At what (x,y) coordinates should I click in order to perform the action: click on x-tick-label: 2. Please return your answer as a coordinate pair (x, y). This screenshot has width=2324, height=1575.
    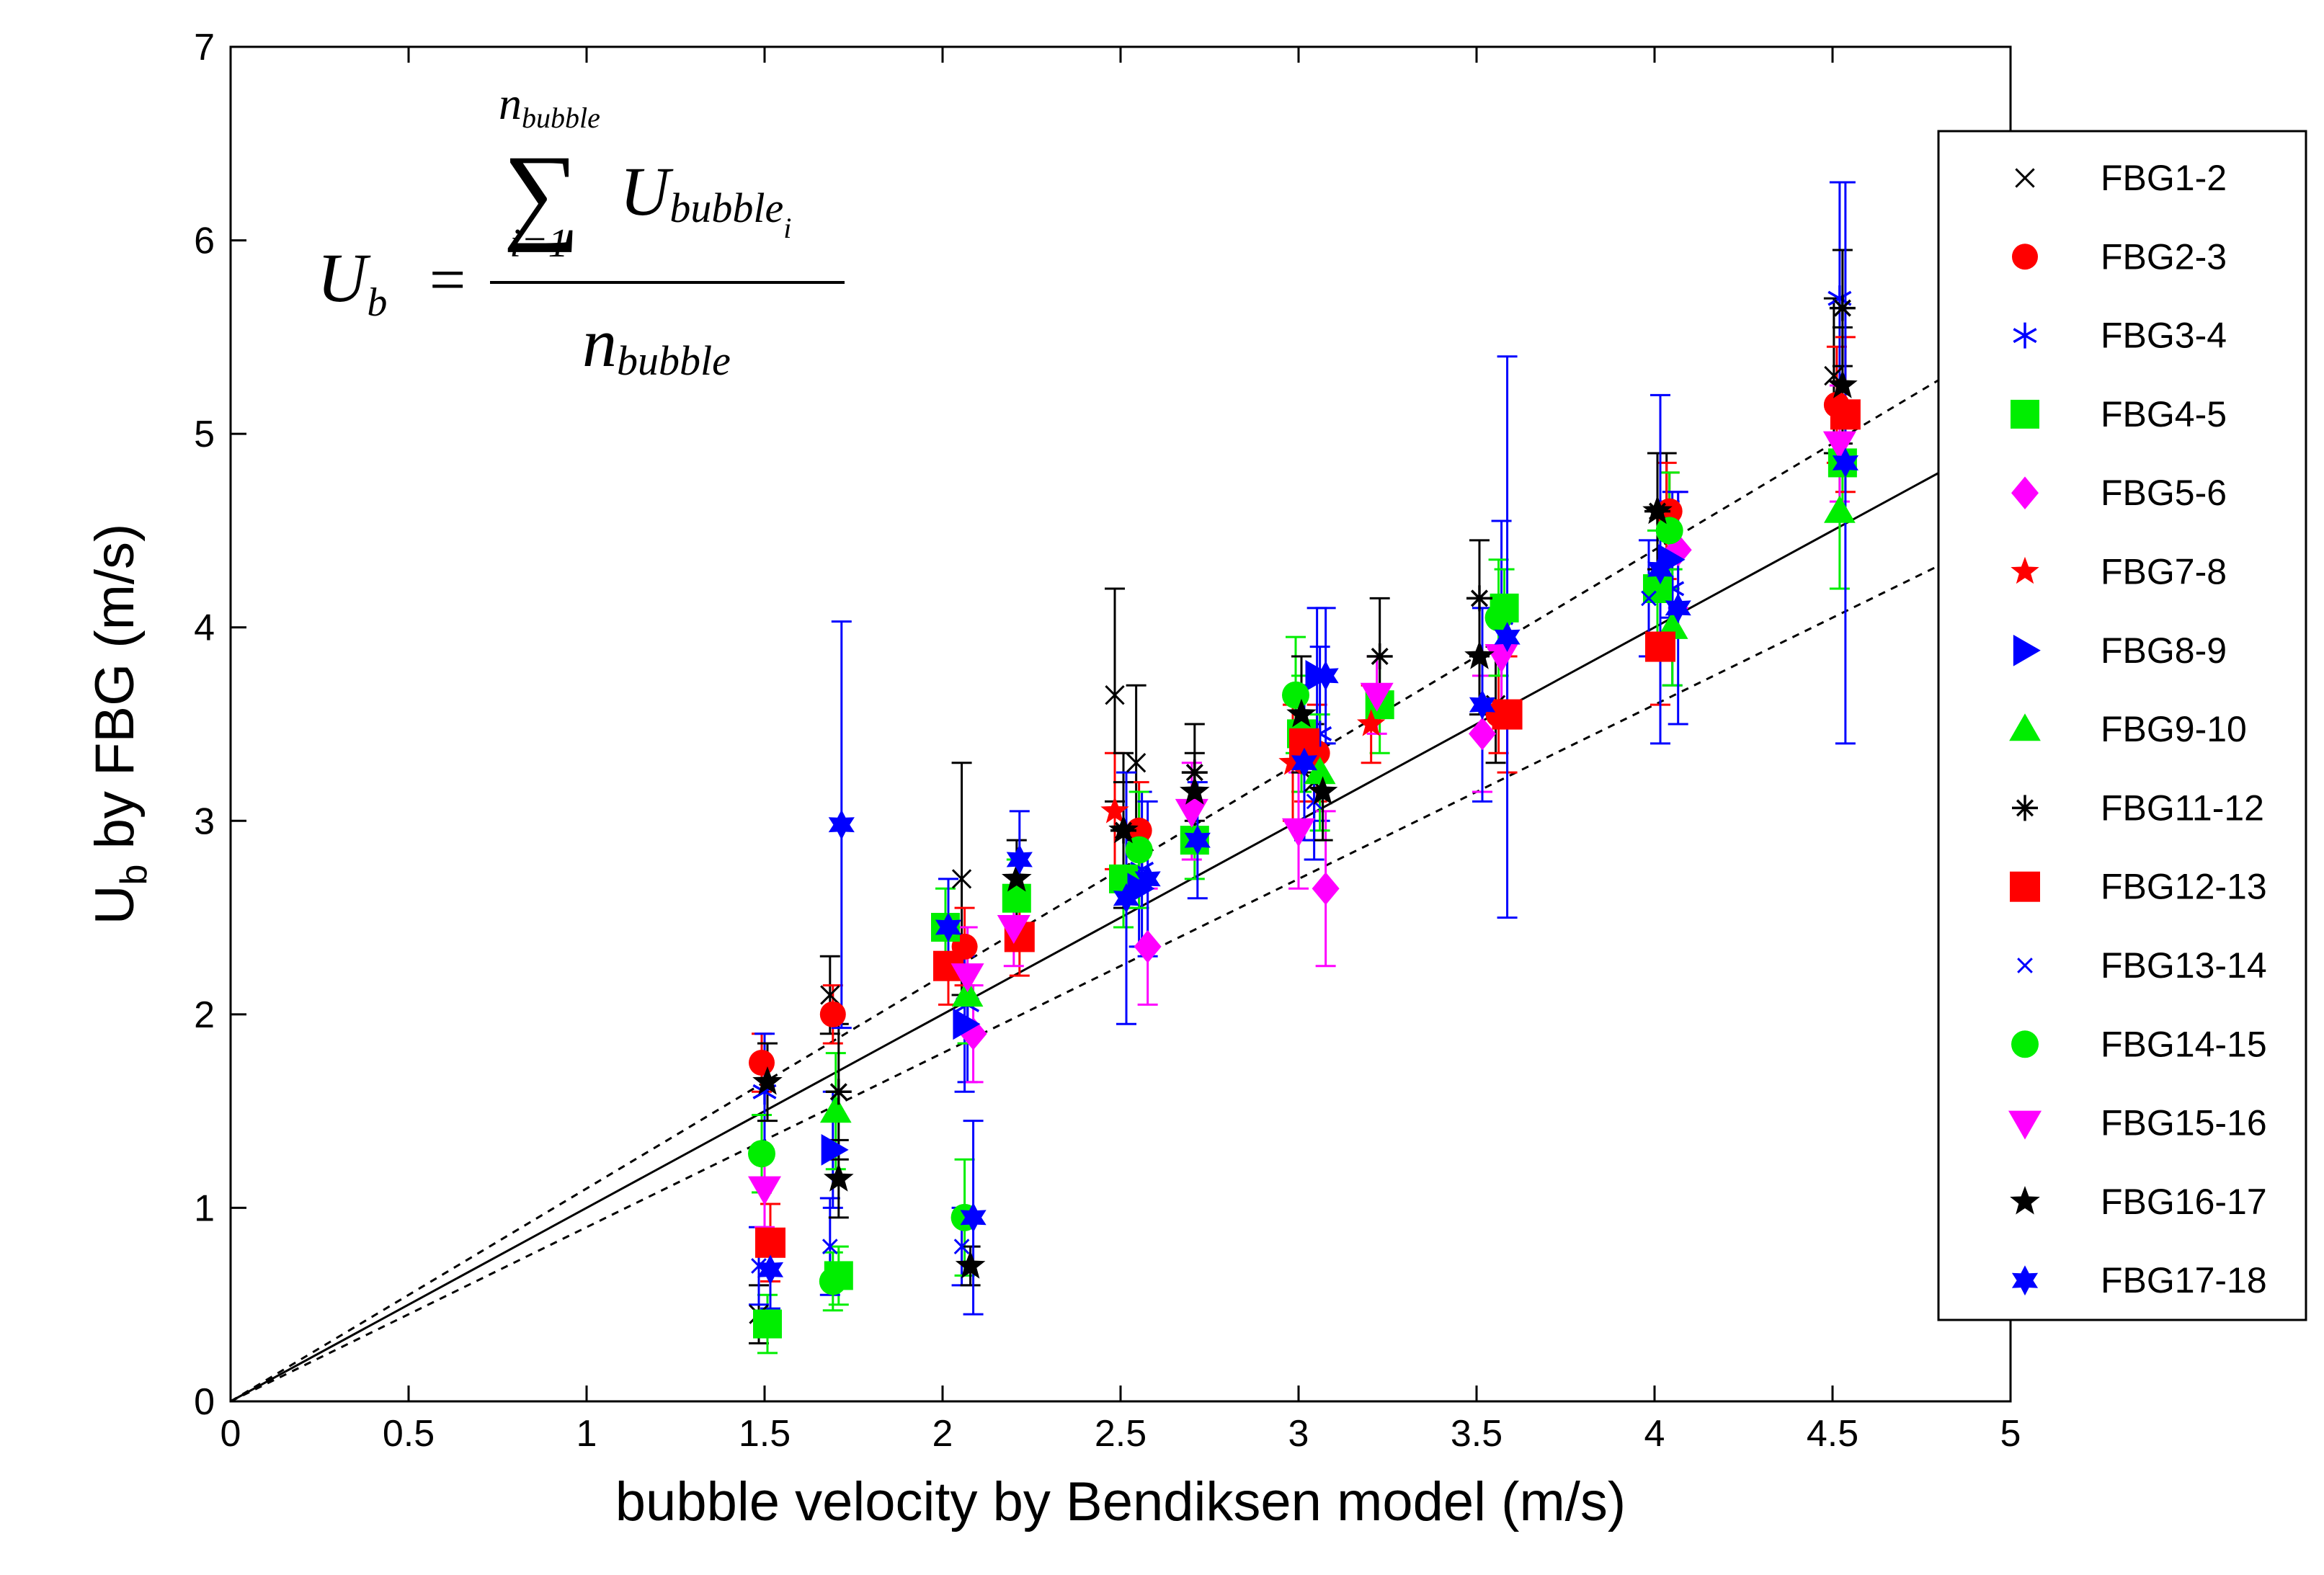
    Looking at the image, I should click on (942, 1434).